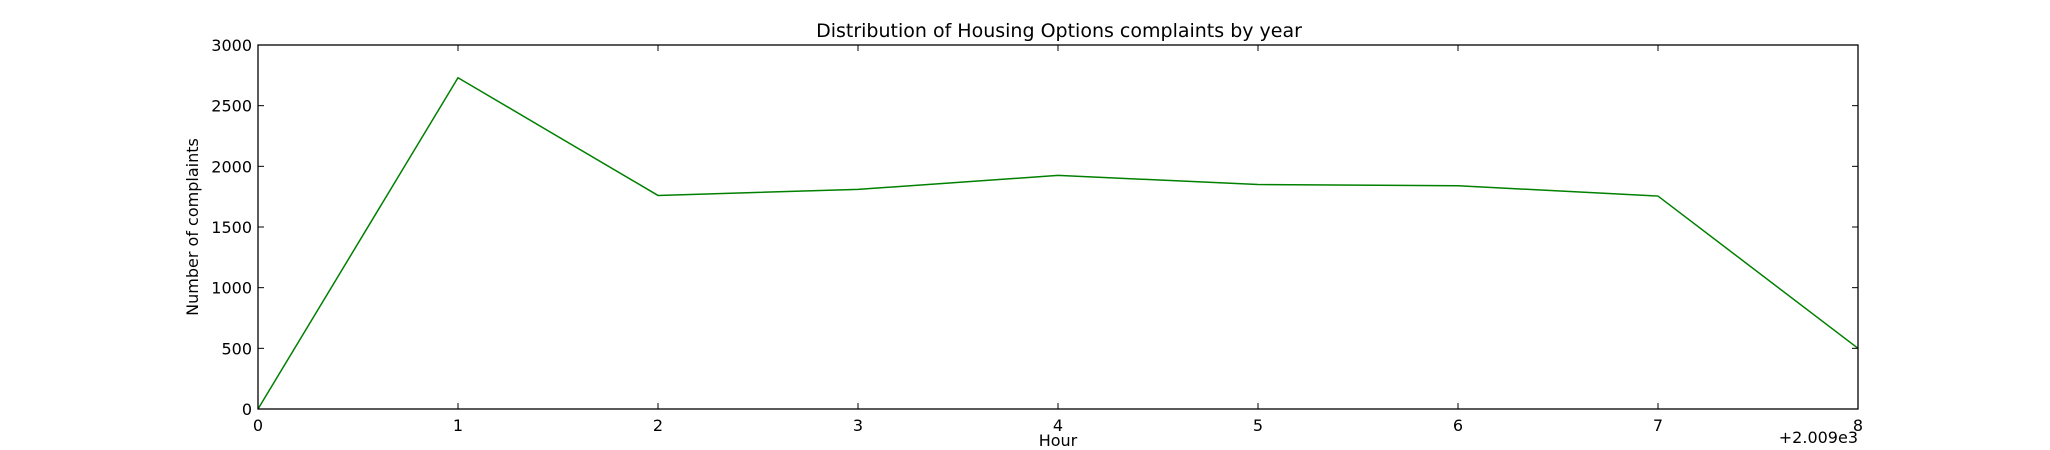 This screenshot has height=450, width=2050. I want to click on x-tick-label: 2, so click(658, 425).